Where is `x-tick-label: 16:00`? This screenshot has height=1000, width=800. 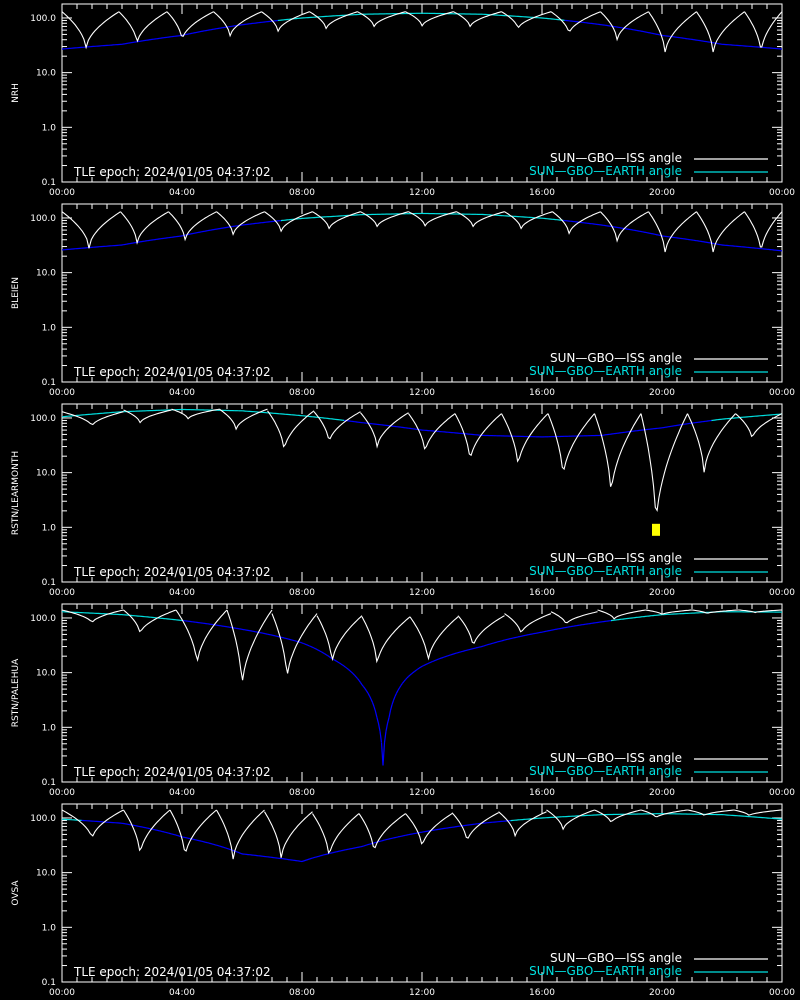
x-tick-label: 16:00 is located at coordinates (542, 193).